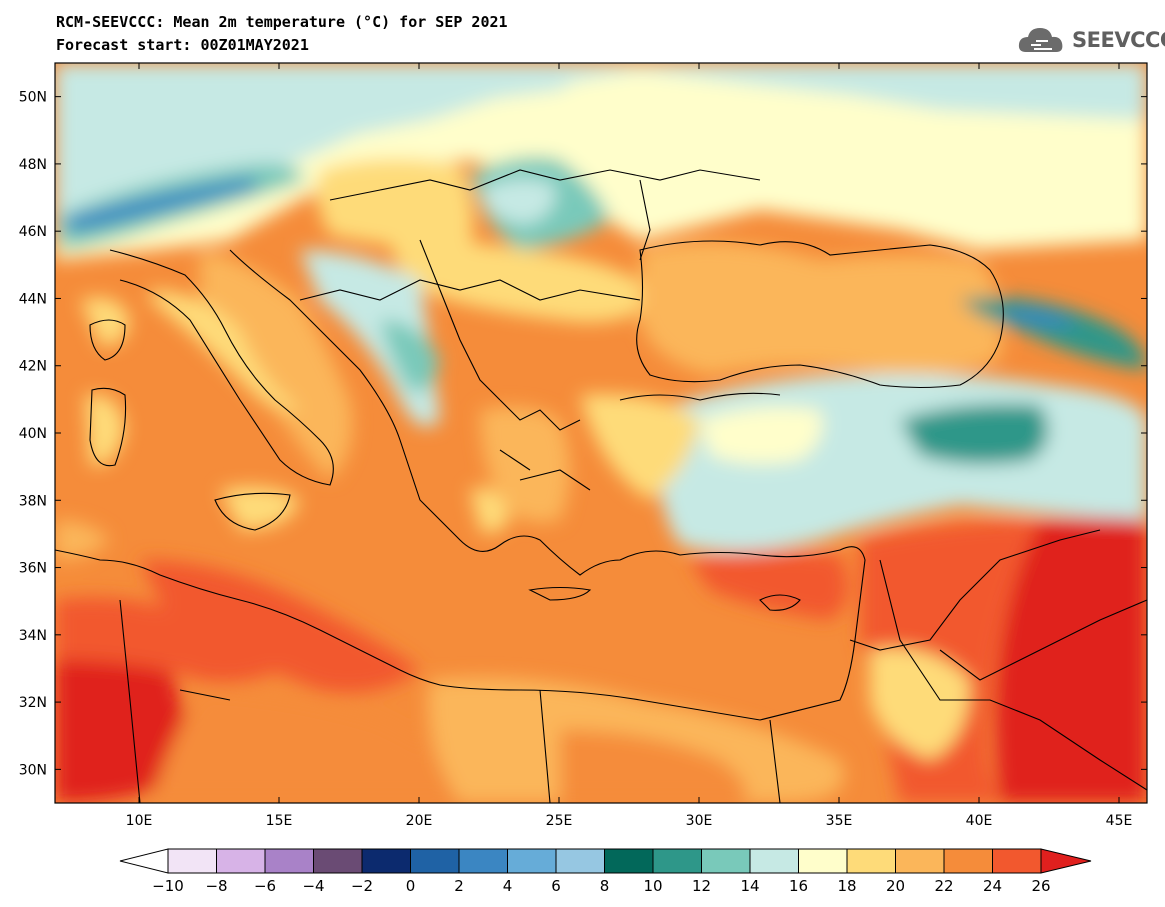  I want to click on colorbar-label: 22, so click(943, 886).